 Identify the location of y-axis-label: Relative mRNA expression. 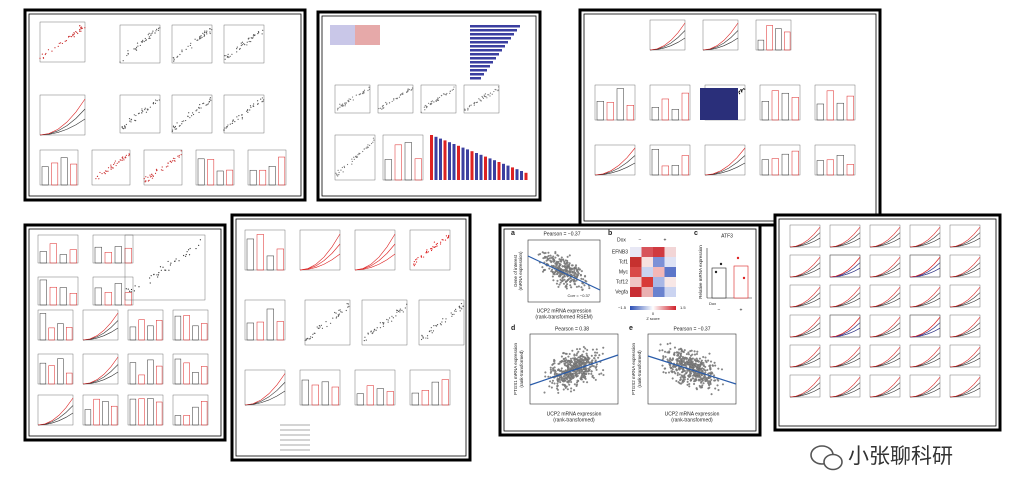
(700, 272).